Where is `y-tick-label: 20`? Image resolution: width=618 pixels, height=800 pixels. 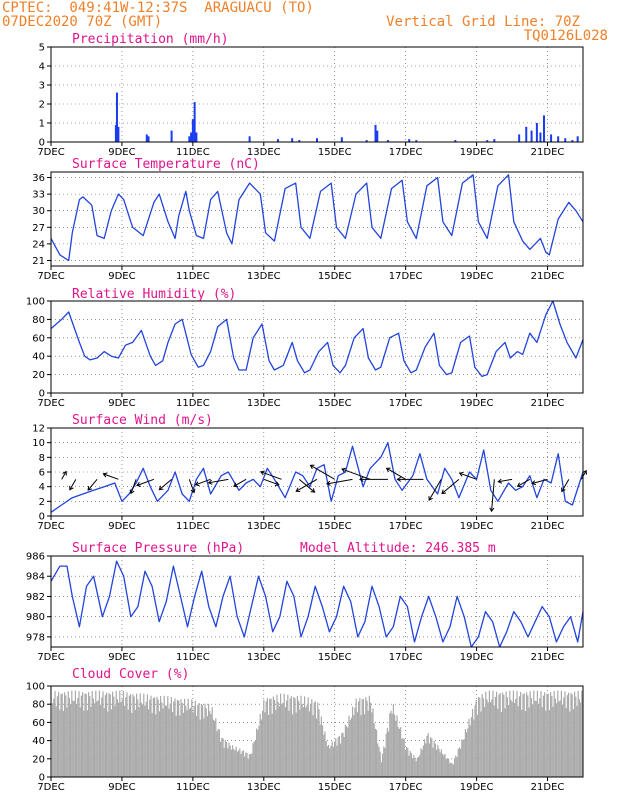 y-tick-label: 20 is located at coordinates (38, 759).